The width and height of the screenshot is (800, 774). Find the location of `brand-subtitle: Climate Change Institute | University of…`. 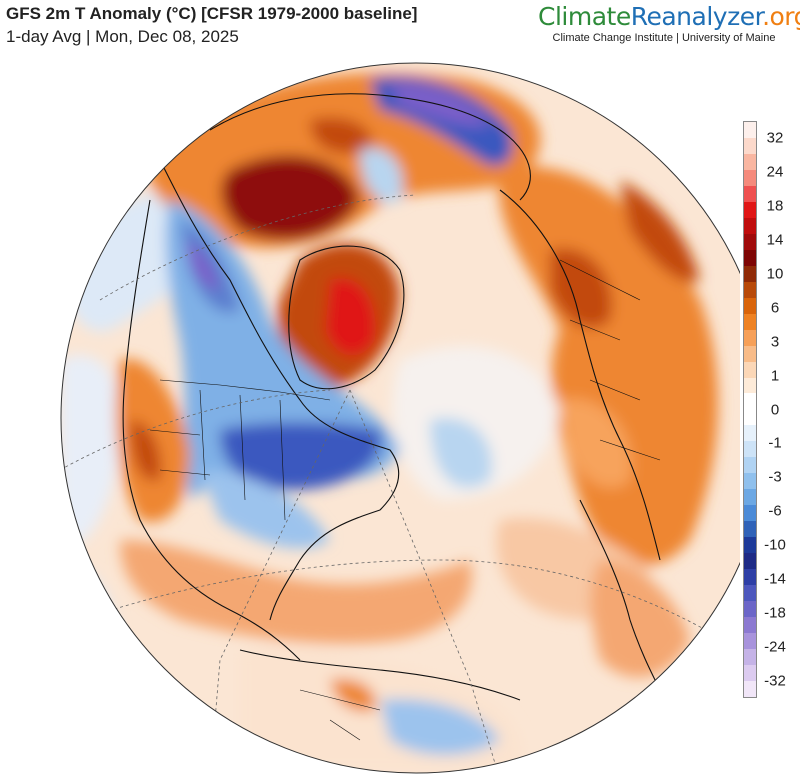

brand-subtitle: Climate Change Institute | University of… is located at coordinates (664, 38).